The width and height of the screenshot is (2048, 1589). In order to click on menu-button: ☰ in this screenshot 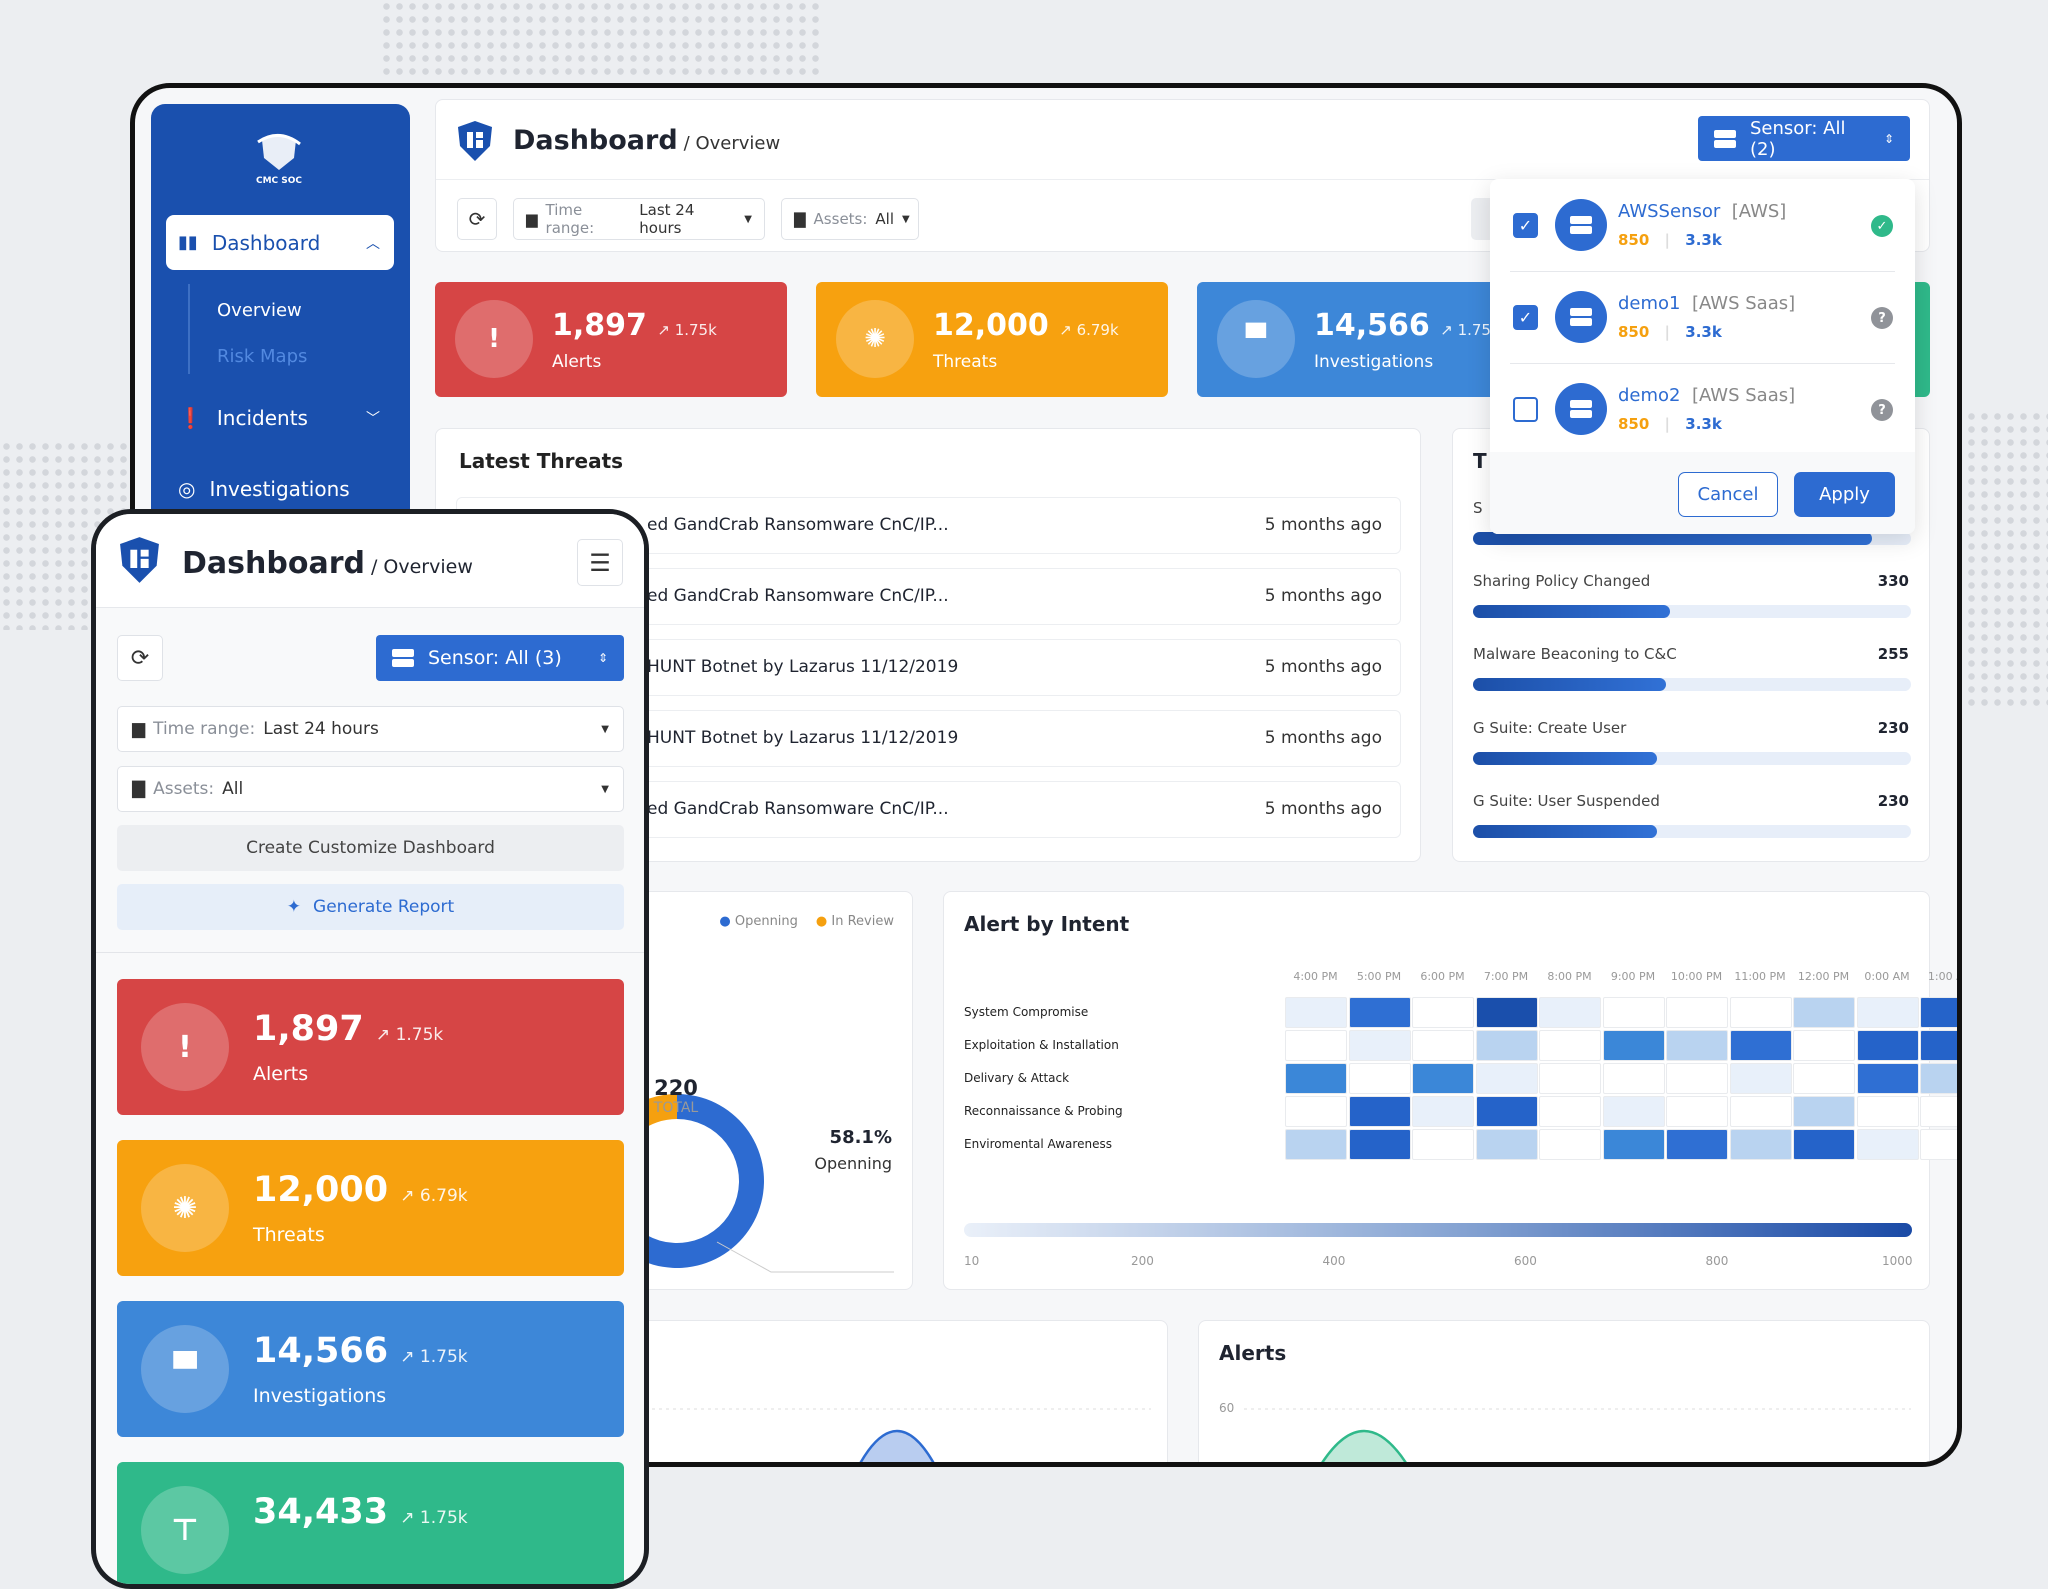, I will do `click(600, 562)`.